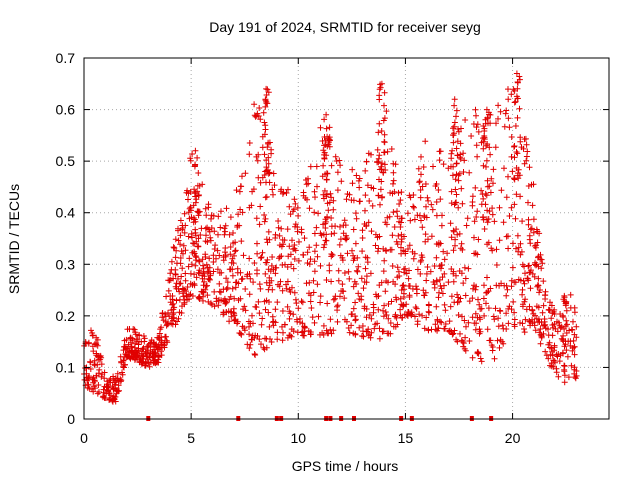 This screenshot has width=640, height=480. I want to click on y-tick-label: 0.6, so click(66, 110).